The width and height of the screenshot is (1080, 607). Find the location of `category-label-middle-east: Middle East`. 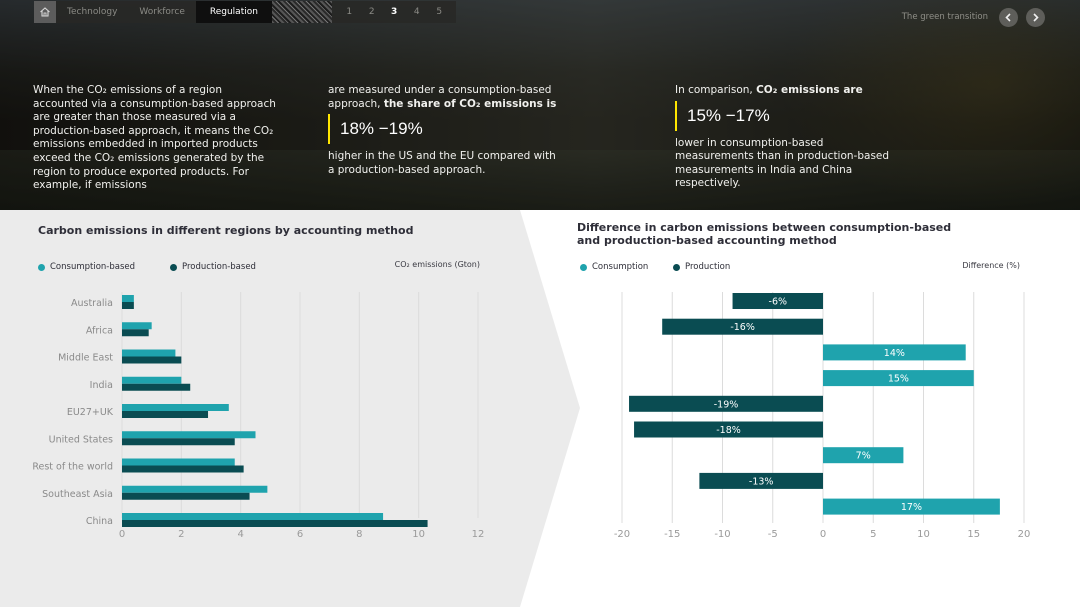

category-label-middle-east: Middle East is located at coordinates (85, 358).